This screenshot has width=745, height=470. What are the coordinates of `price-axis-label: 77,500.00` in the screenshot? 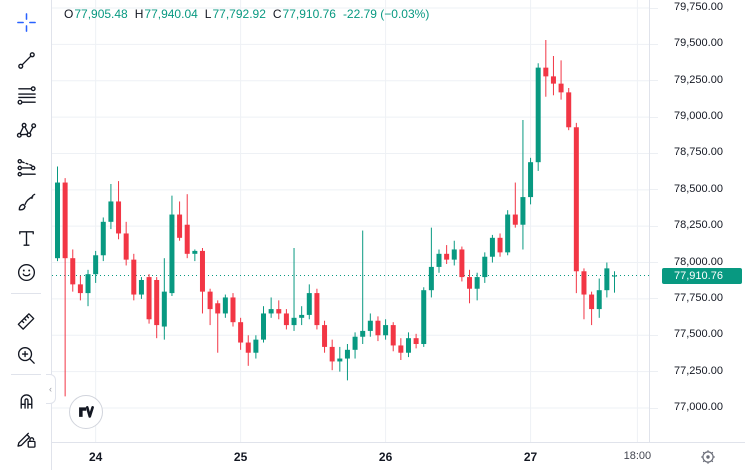 It's located at (698, 334).